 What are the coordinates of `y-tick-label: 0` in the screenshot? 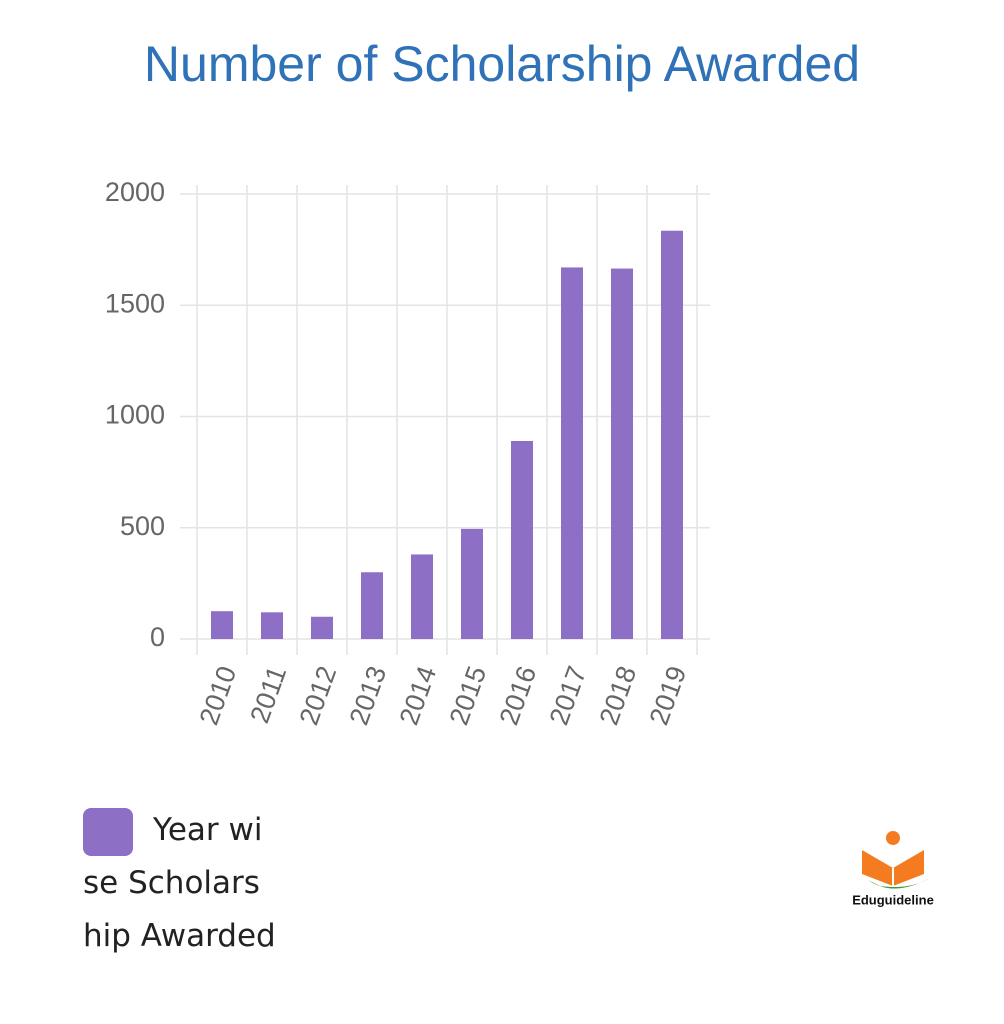 It's located at (157, 637).